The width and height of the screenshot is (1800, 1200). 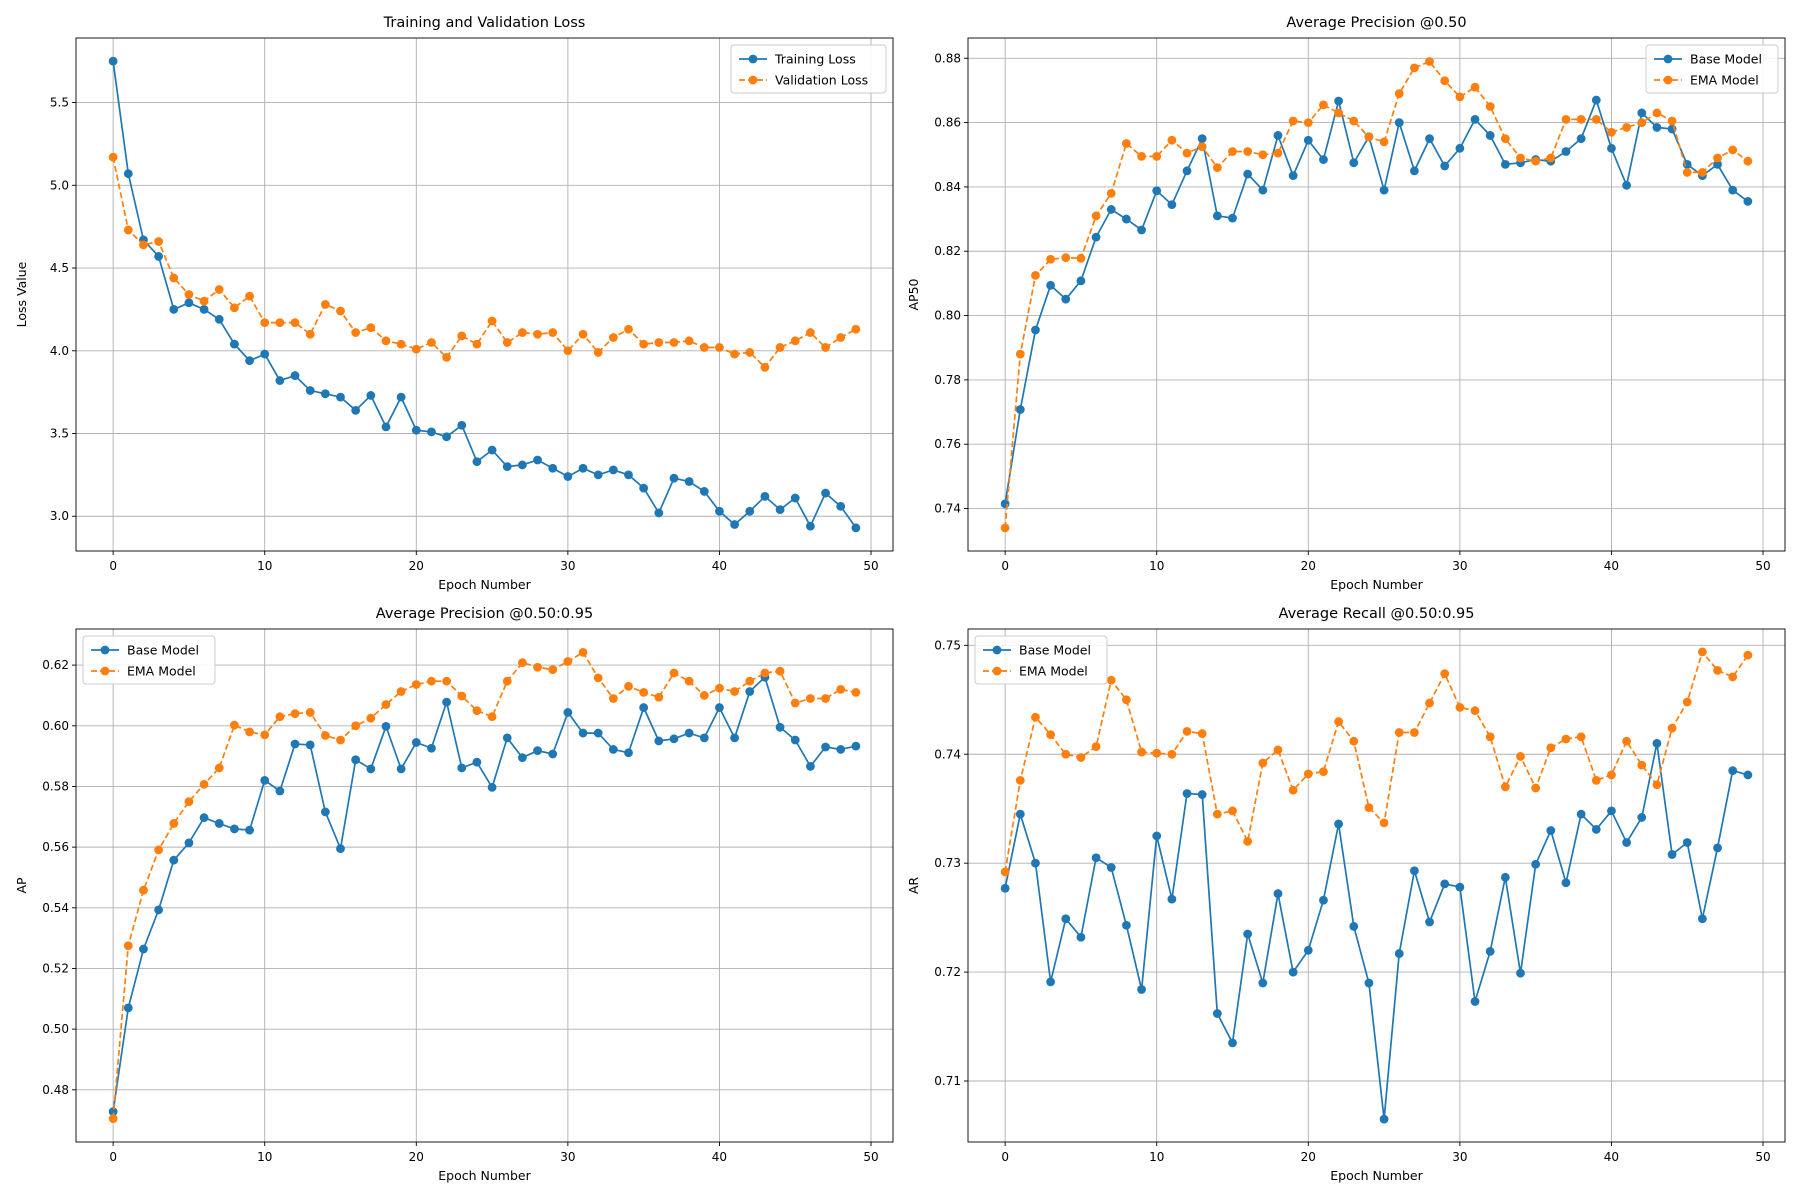 What do you see at coordinates (947, 1081) in the screenshot?
I see `y-tick-label: 0.71` at bounding box center [947, 1081].